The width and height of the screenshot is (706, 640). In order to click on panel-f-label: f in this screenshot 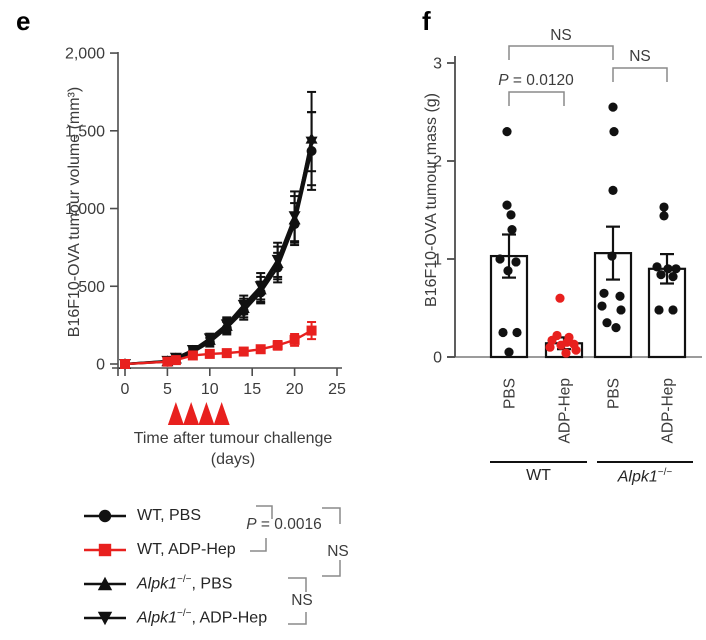, I will do `click(426, 21)`.